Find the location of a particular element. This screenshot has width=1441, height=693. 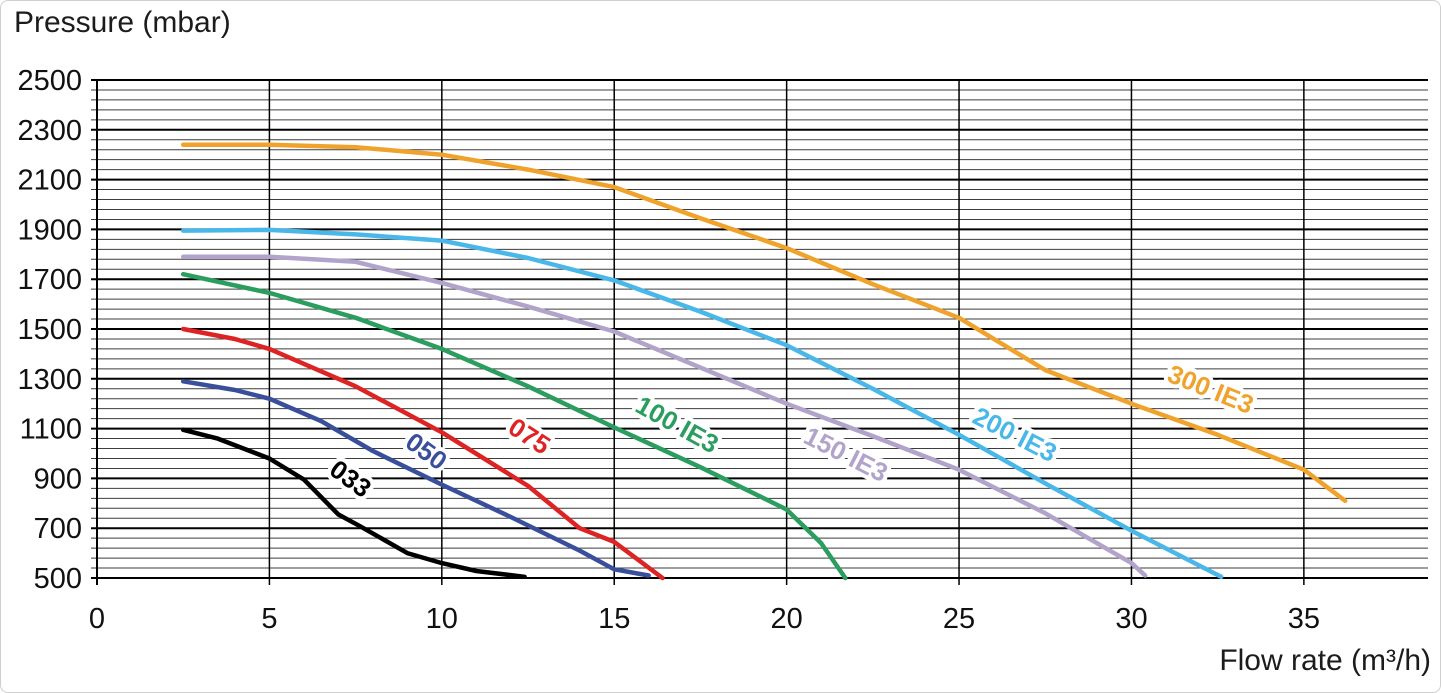

y-tick-label: 1500 is located at coordinates (49, 330).